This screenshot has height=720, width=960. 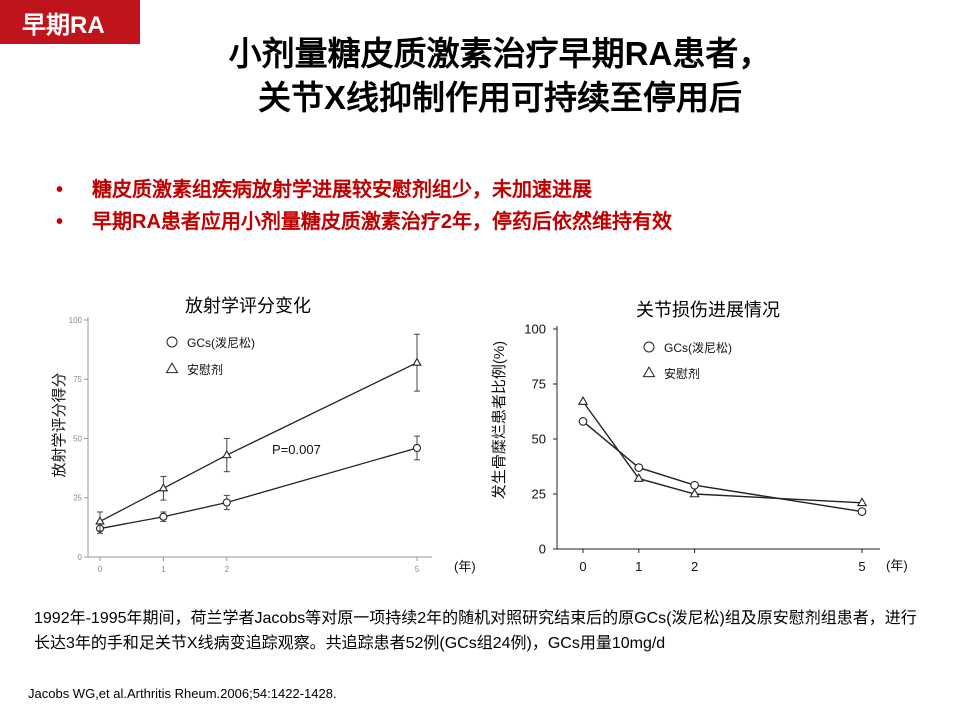 What do you see at coordinates (80, 557) in the screenshot?
I see `chart-1-y-tick-label: 0` at bounding box center [80, 557].